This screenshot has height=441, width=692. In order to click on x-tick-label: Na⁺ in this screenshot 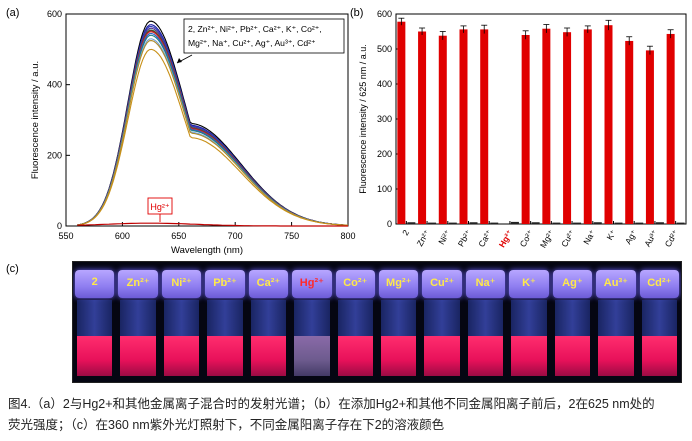, I will do `click(589, 237)`.